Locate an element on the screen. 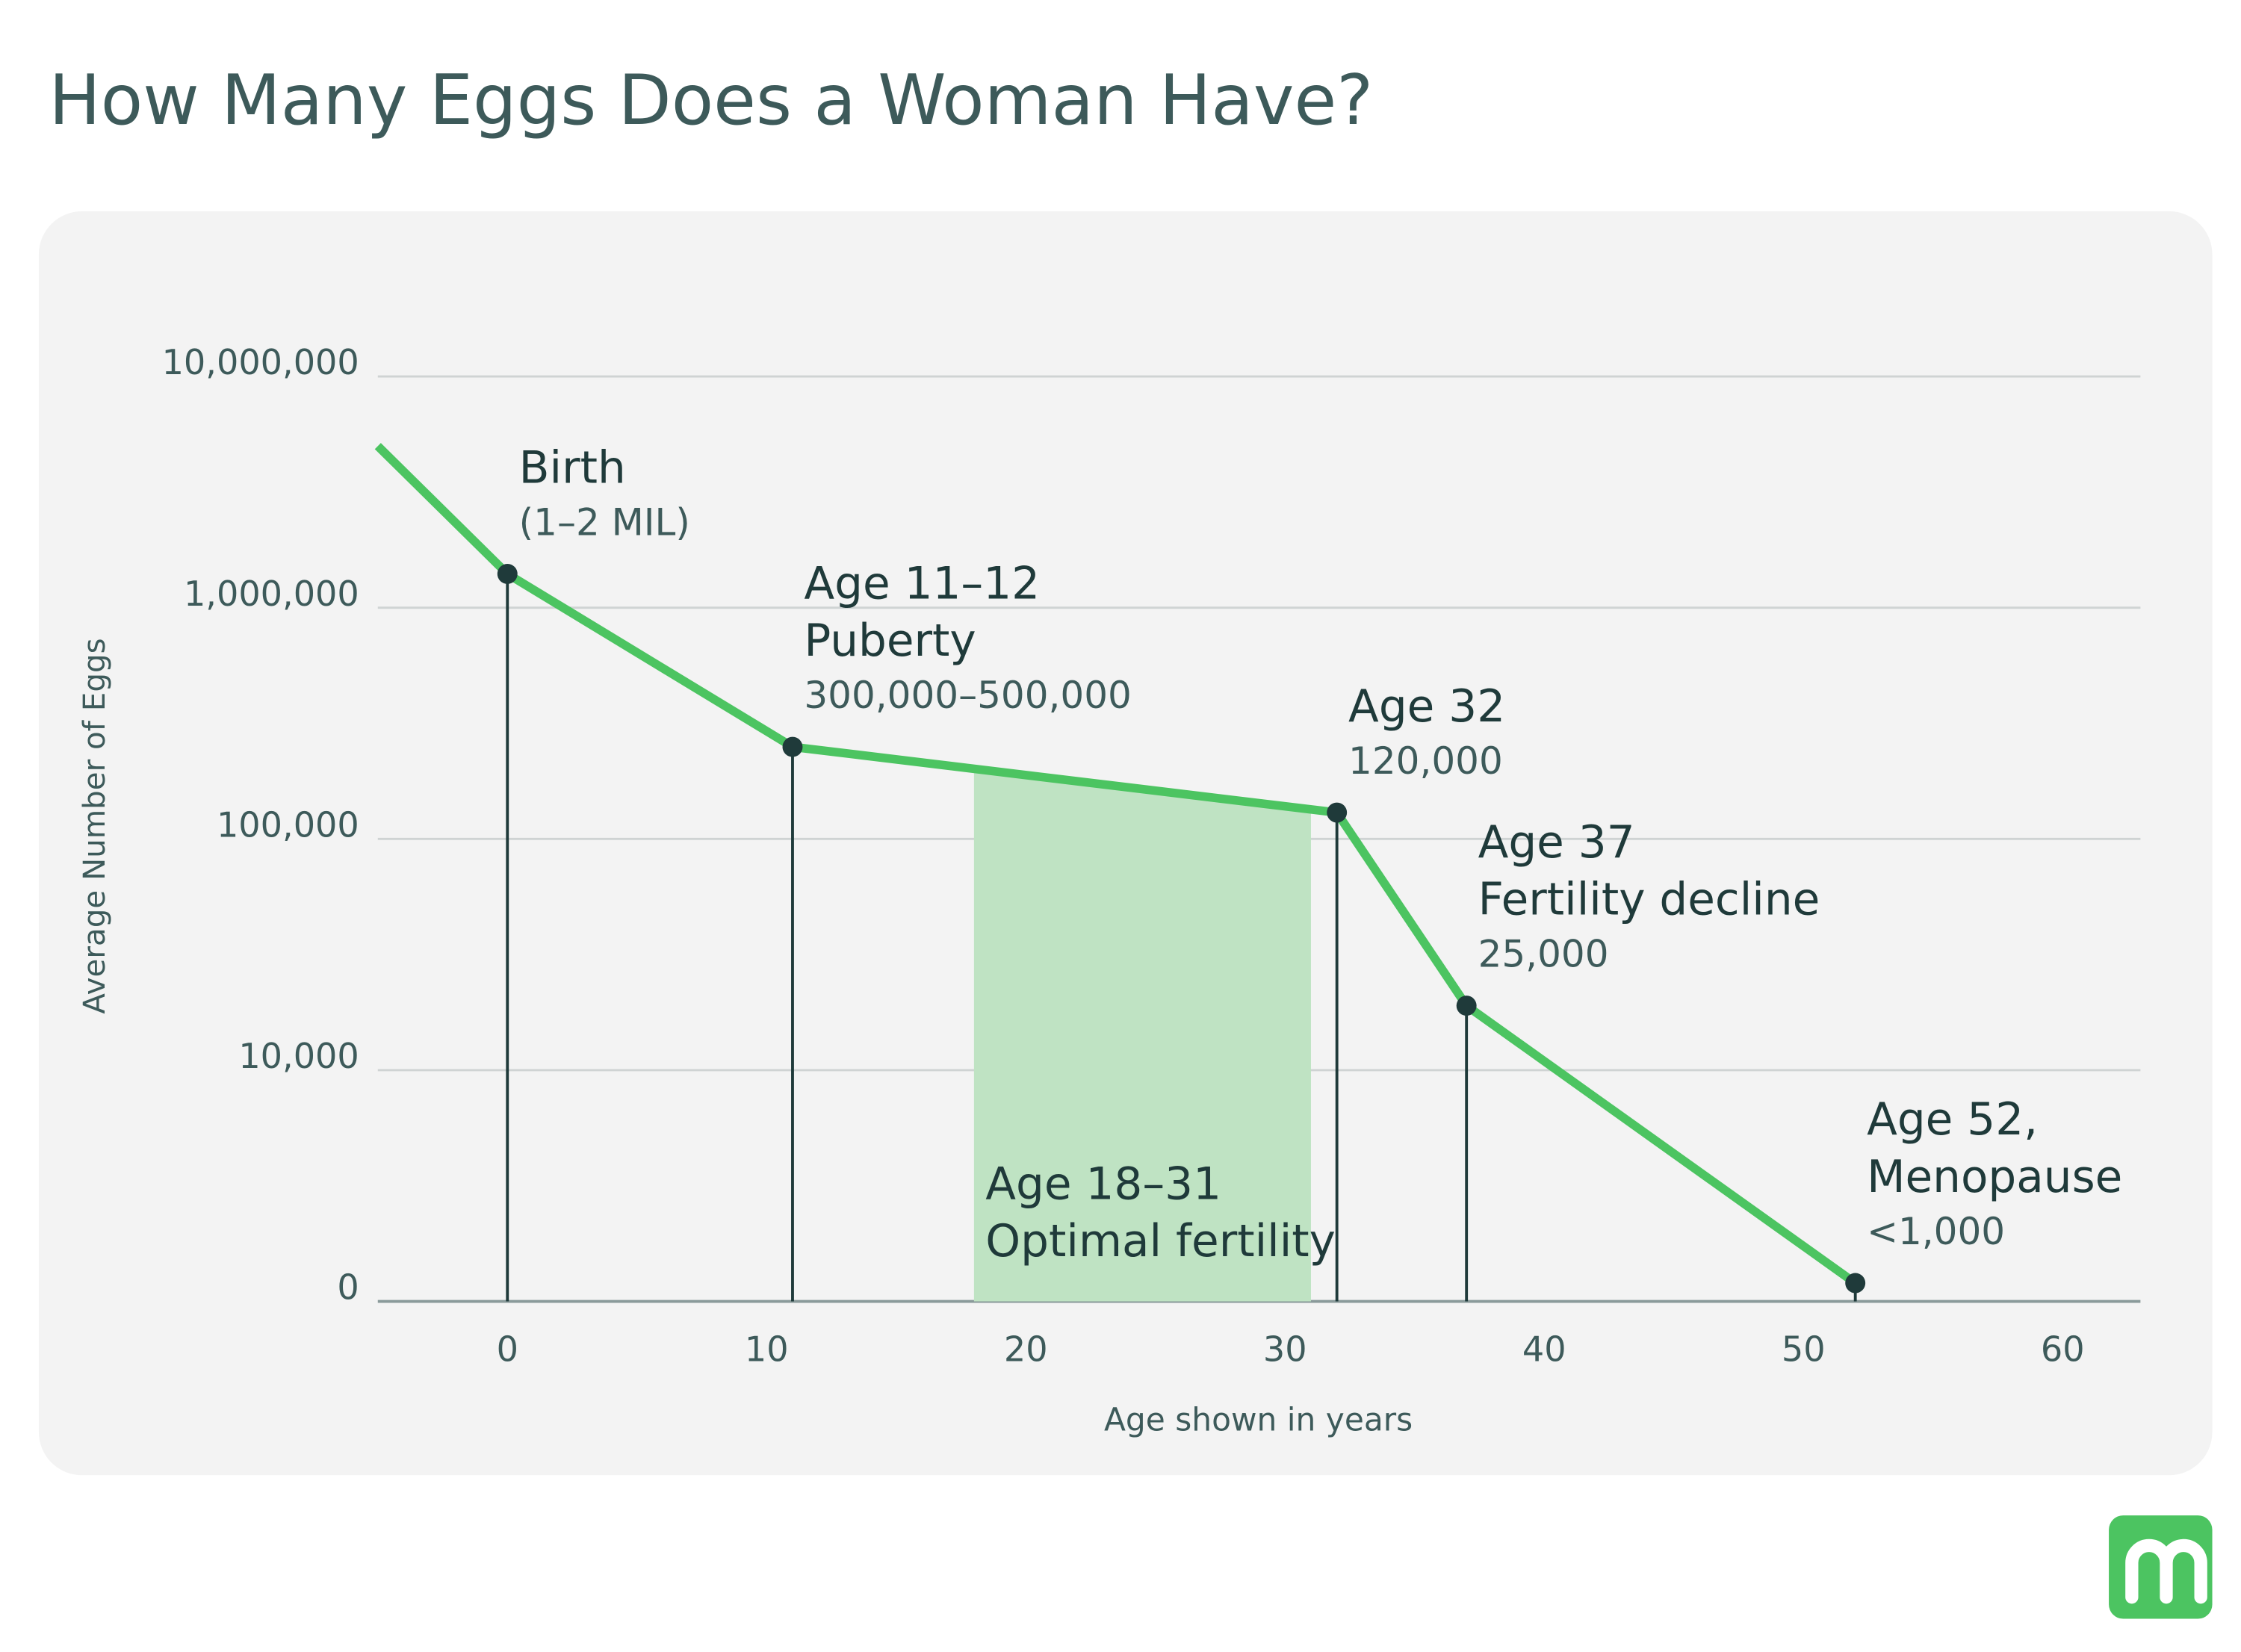 The image size is (2241, 1652). point-title: Age 11–12 is located at coordinates (922, 583).